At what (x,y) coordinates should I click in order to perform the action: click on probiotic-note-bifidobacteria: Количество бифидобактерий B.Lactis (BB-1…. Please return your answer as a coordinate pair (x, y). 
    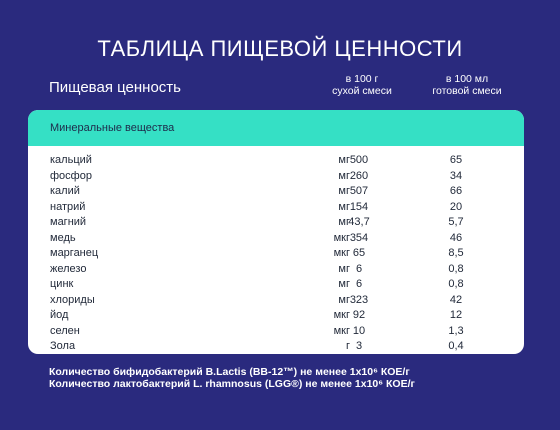
    Looking at the image, I should click on (229, 372).